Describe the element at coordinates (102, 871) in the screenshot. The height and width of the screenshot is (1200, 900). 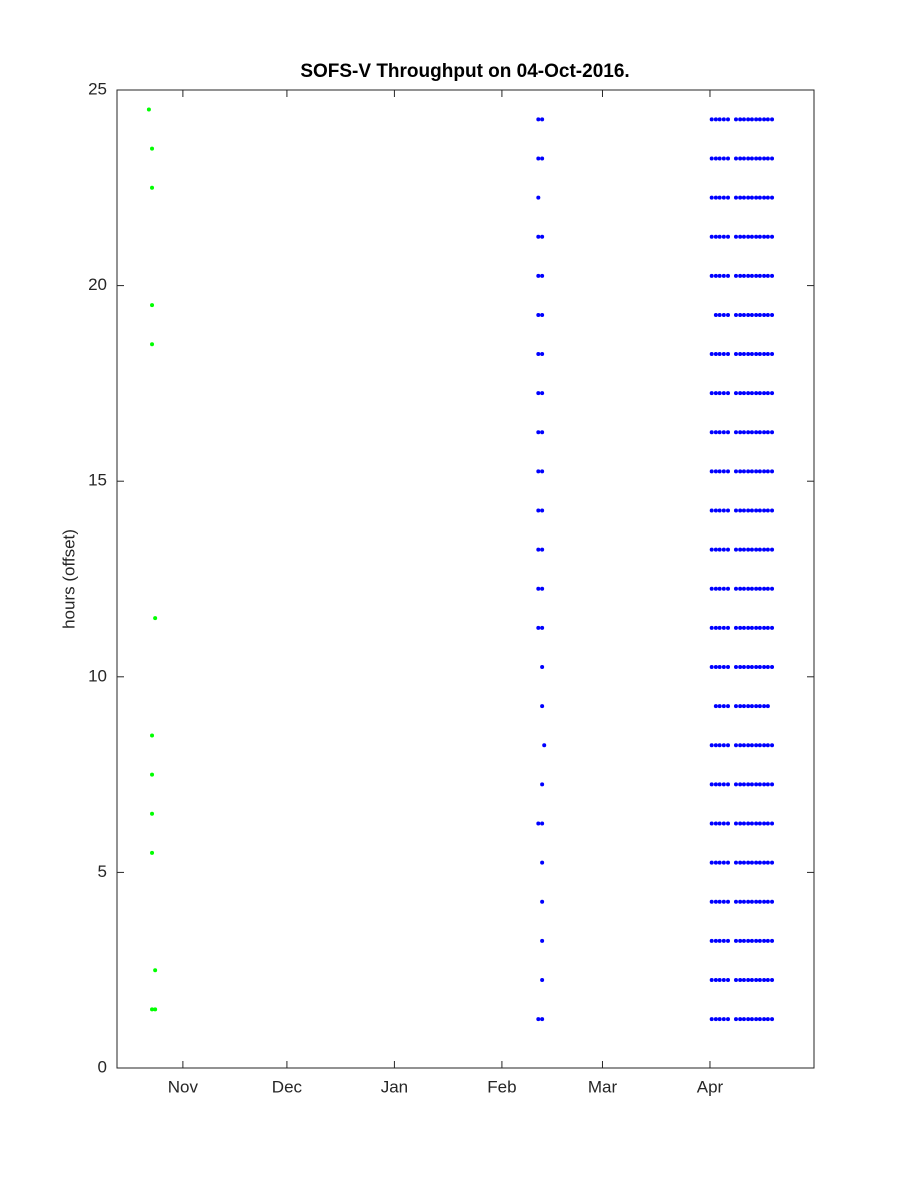
I see `y-tick-label: 5` at that location.